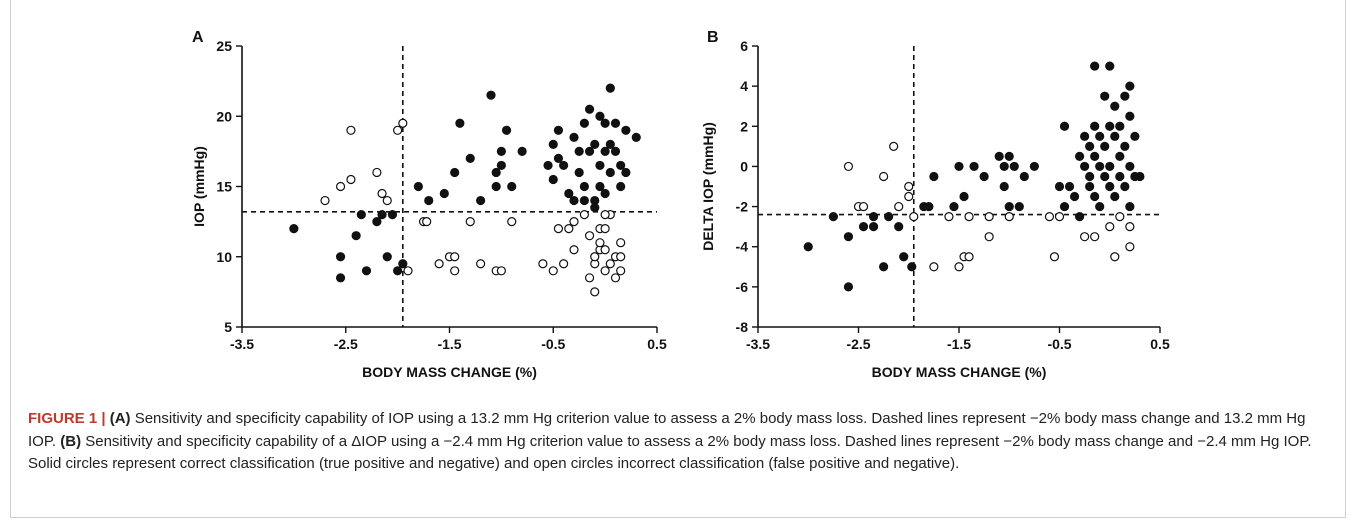 Image resolution: width=1355 pixels, height=524 pixels. Describe the element at coordinates (224, 187) in the screenshot. I see `y-tick-label: 15` at that location.